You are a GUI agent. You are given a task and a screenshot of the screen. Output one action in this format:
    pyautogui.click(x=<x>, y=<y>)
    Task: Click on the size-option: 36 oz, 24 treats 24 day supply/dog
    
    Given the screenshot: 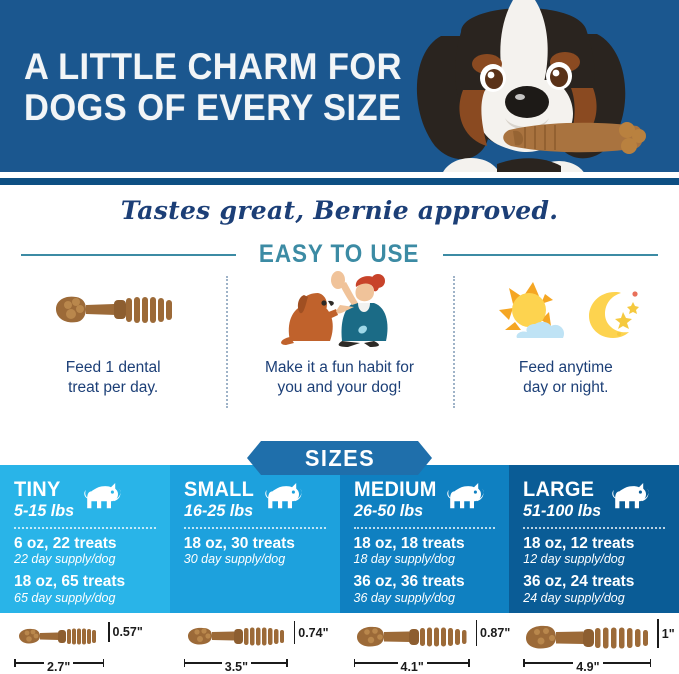 What is the action you would take?
    pyautogui.click(x=601, y=589)
    